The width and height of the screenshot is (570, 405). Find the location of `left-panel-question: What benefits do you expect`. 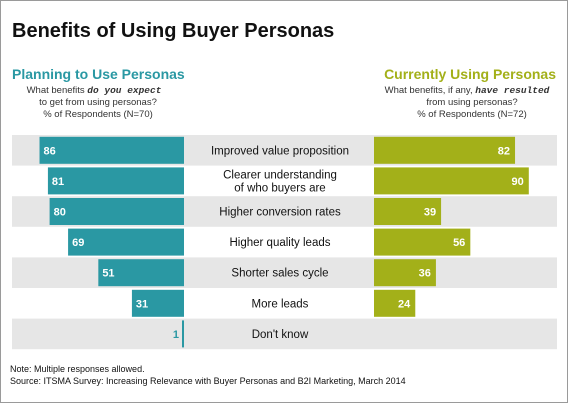

left-panel-question: What benefits do you expect is located at coordinates (94, 90).